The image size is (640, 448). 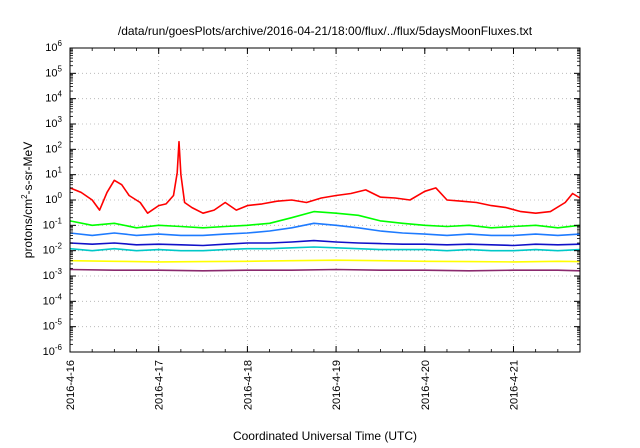 What do you see at coordinates (59, 322) in the screenshot?
I see `y-tick-exp: -5` at bounding box center [59, 322].